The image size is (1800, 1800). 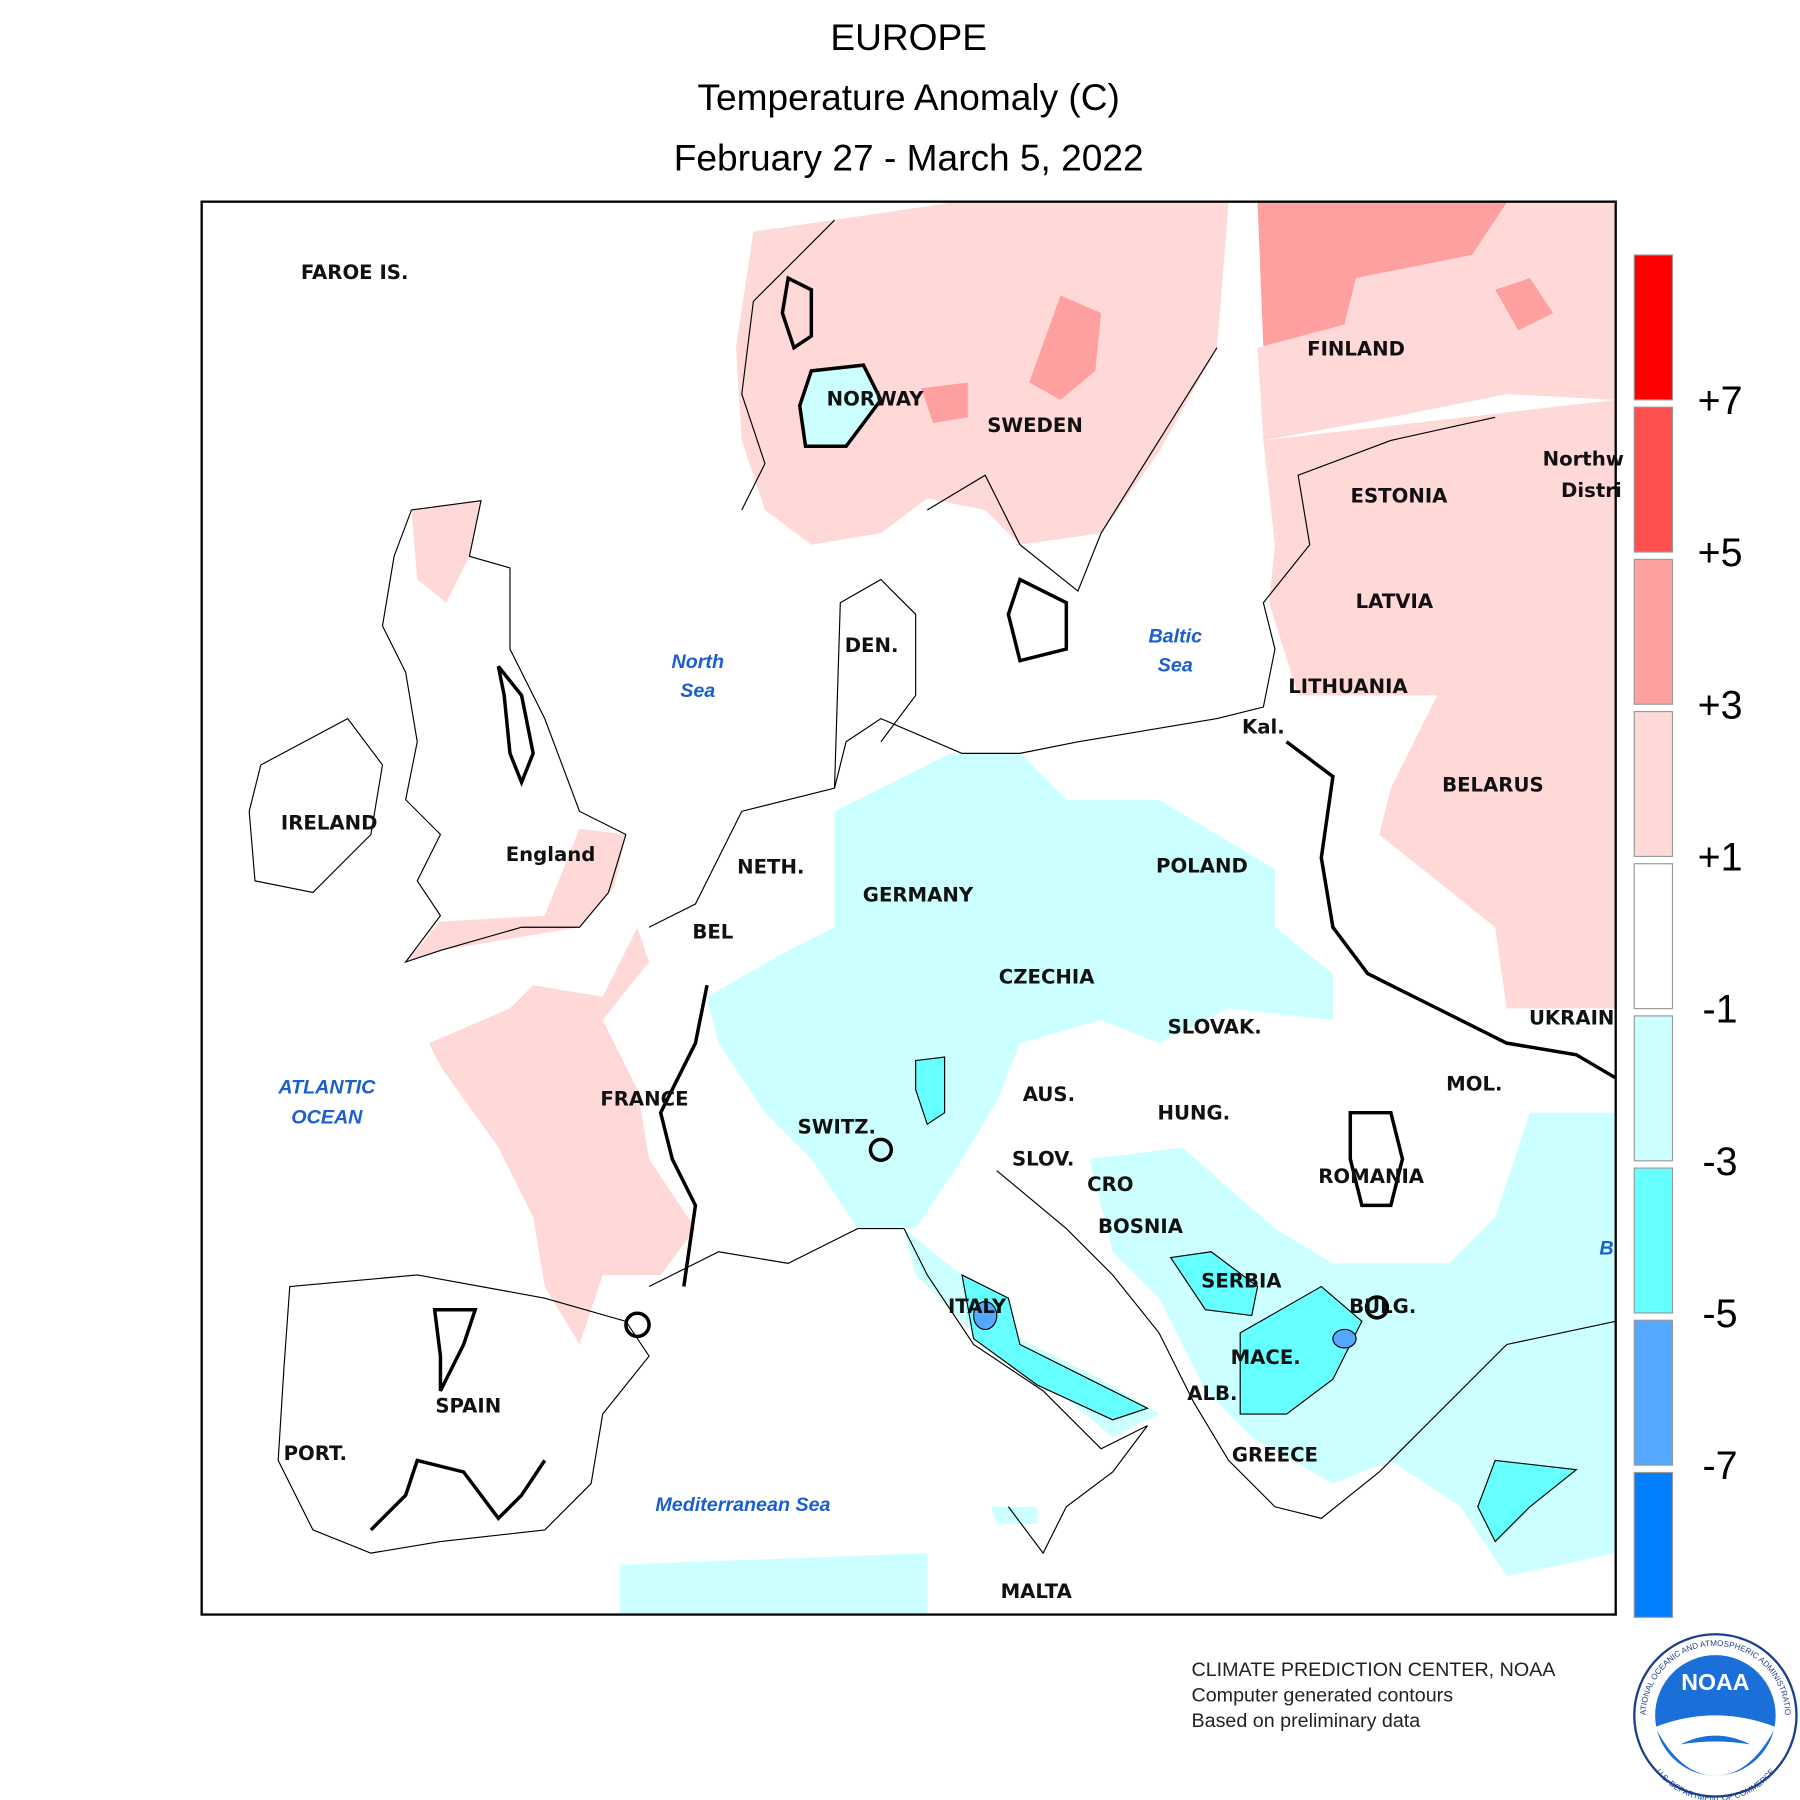 I want to click on place-label: Northw, so click(x=1583, y=459).